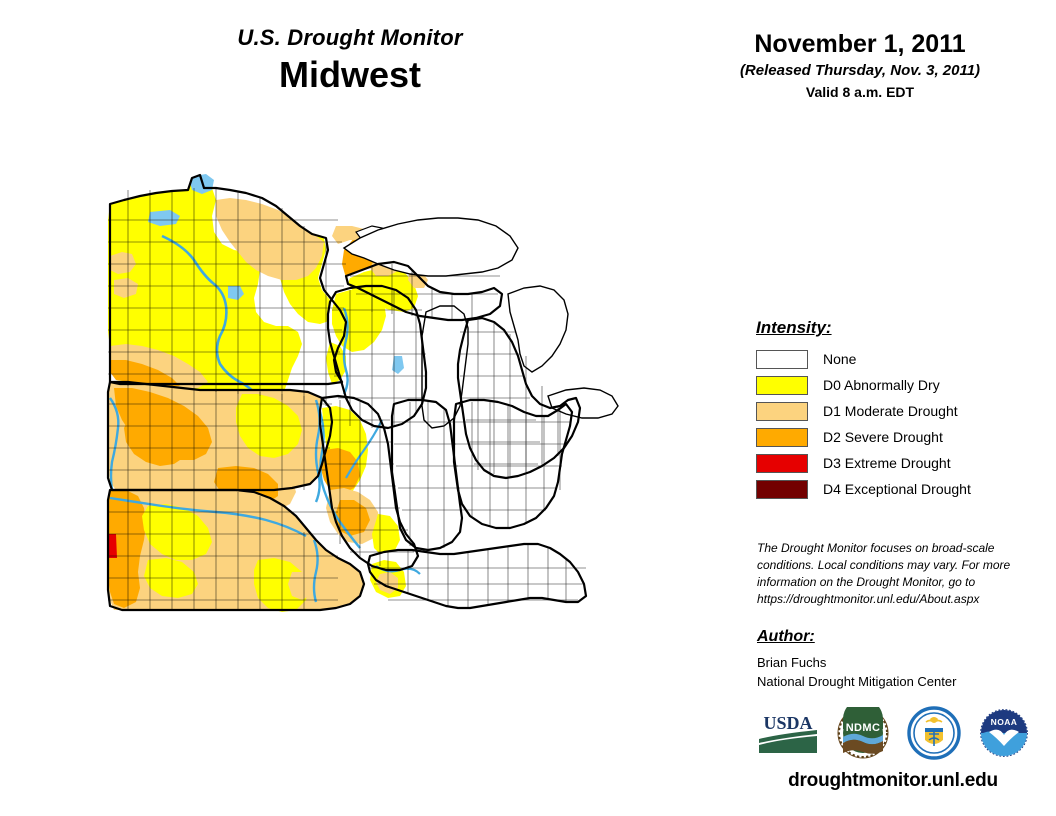  Describe the element at coordinates (786, 636) in the screenshot. I see `author-heading: Author:` at that location.